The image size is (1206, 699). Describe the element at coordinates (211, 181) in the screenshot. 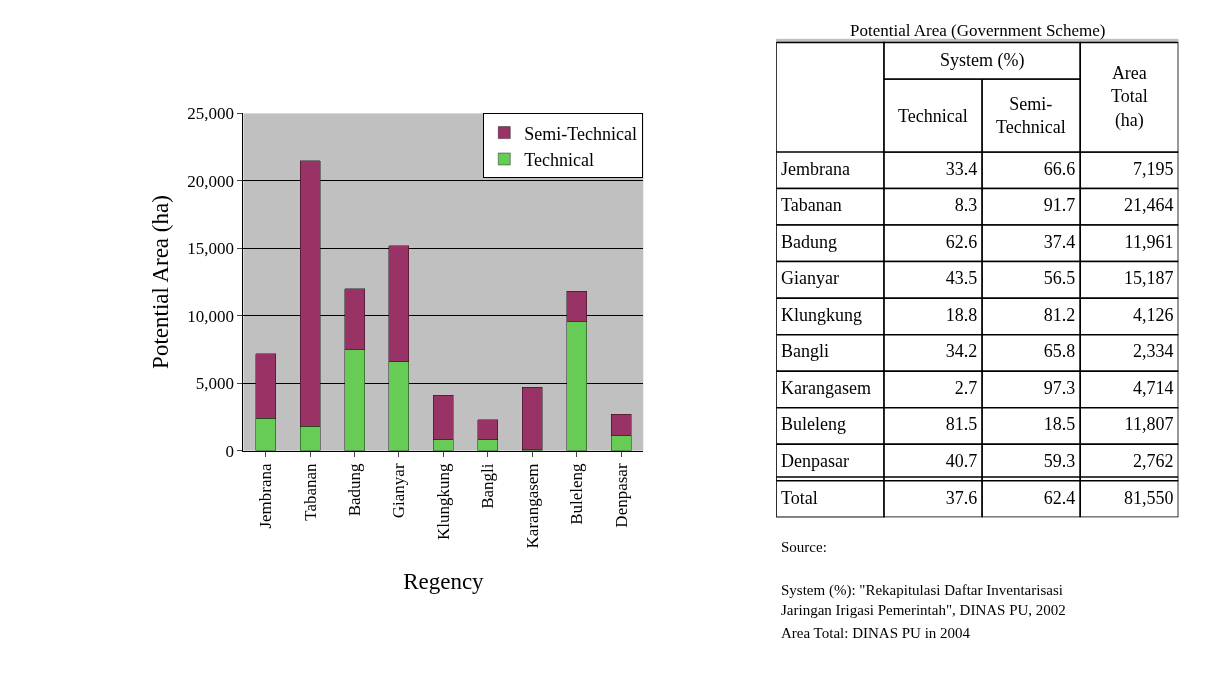

I see `y-tick-label: 20,000` at that location.